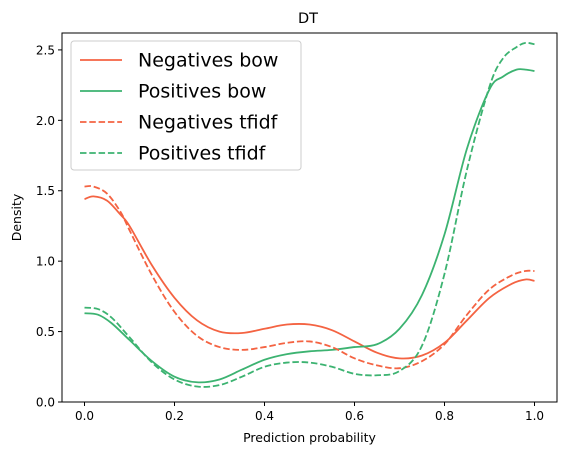 This screenshot has height=455, width=567. Describe the element at coordinates (208, 61) in the screenshot. I see `legend-label: Negatives bow` at that location.